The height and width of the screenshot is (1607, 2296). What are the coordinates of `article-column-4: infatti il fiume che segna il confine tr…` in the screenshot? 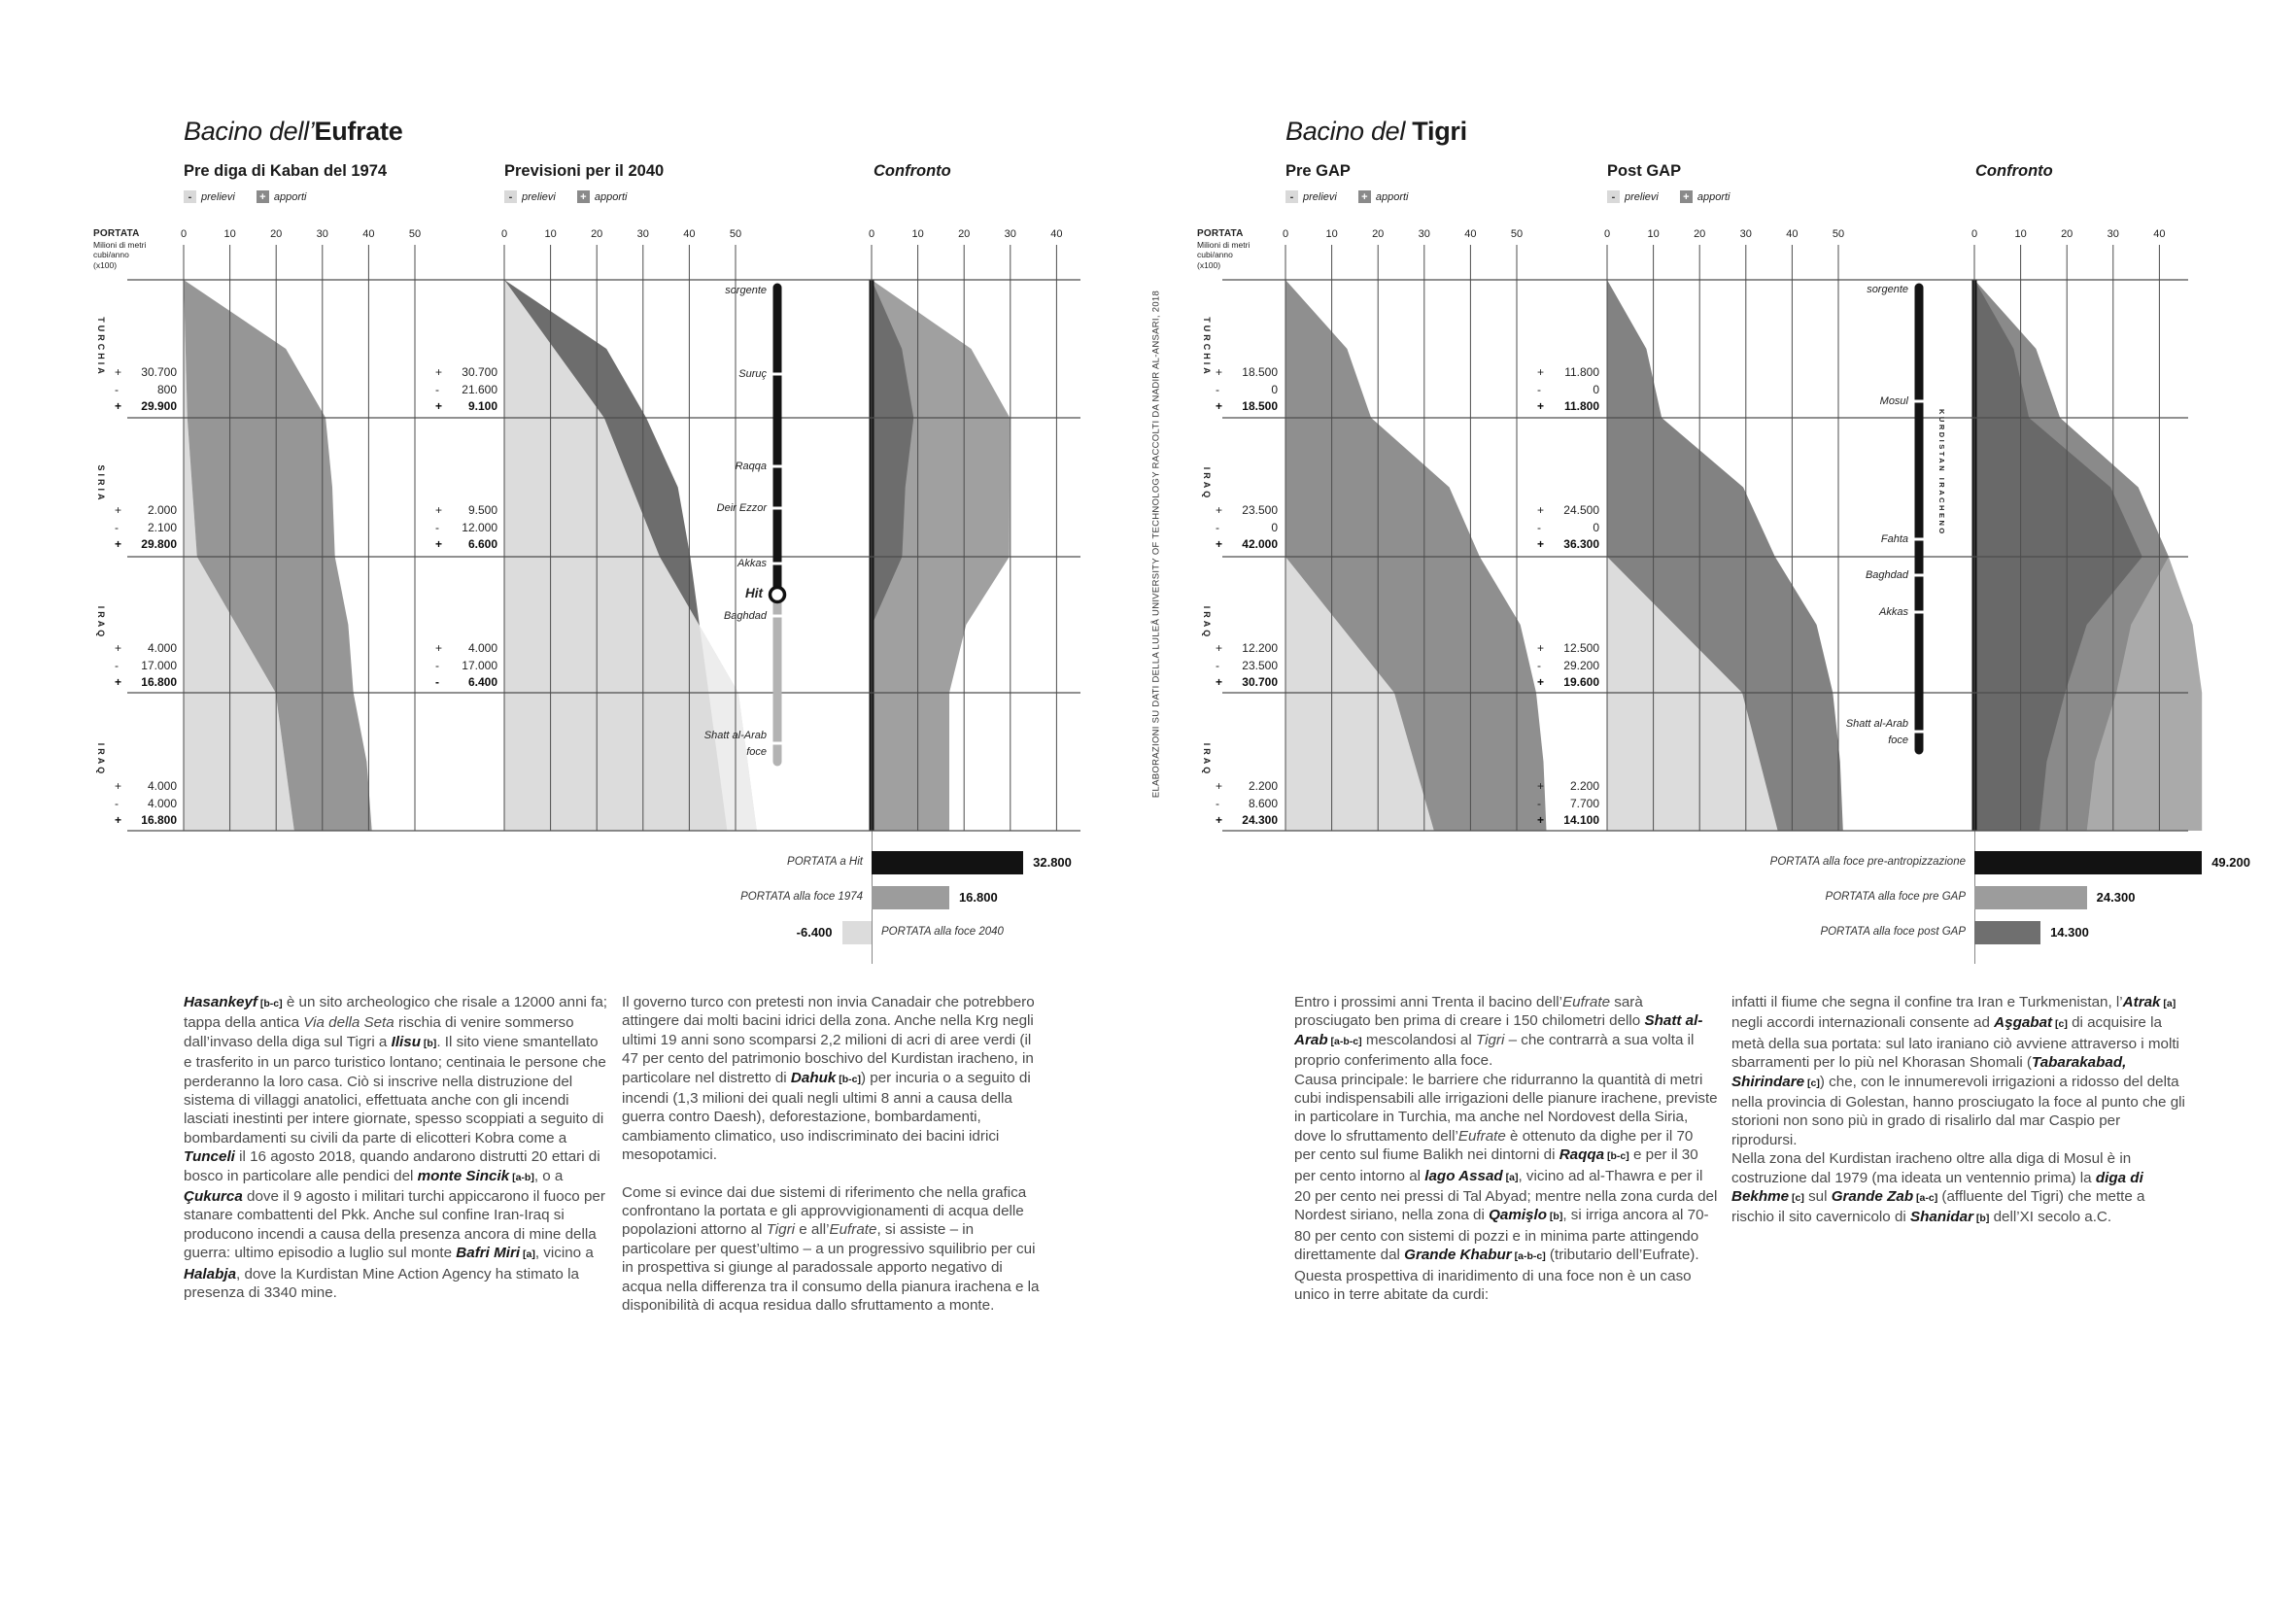 It's located at (1959, 1111).